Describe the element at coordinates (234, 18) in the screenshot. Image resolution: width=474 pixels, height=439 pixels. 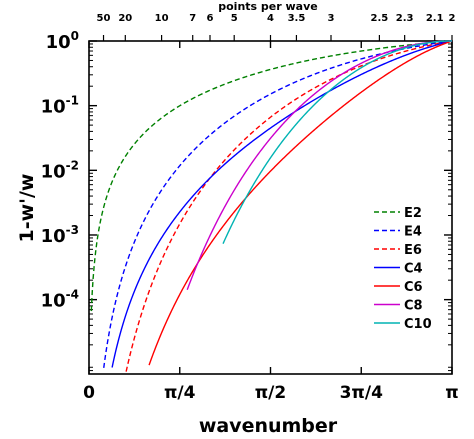
I see `top-tick-label: 5` at that location.